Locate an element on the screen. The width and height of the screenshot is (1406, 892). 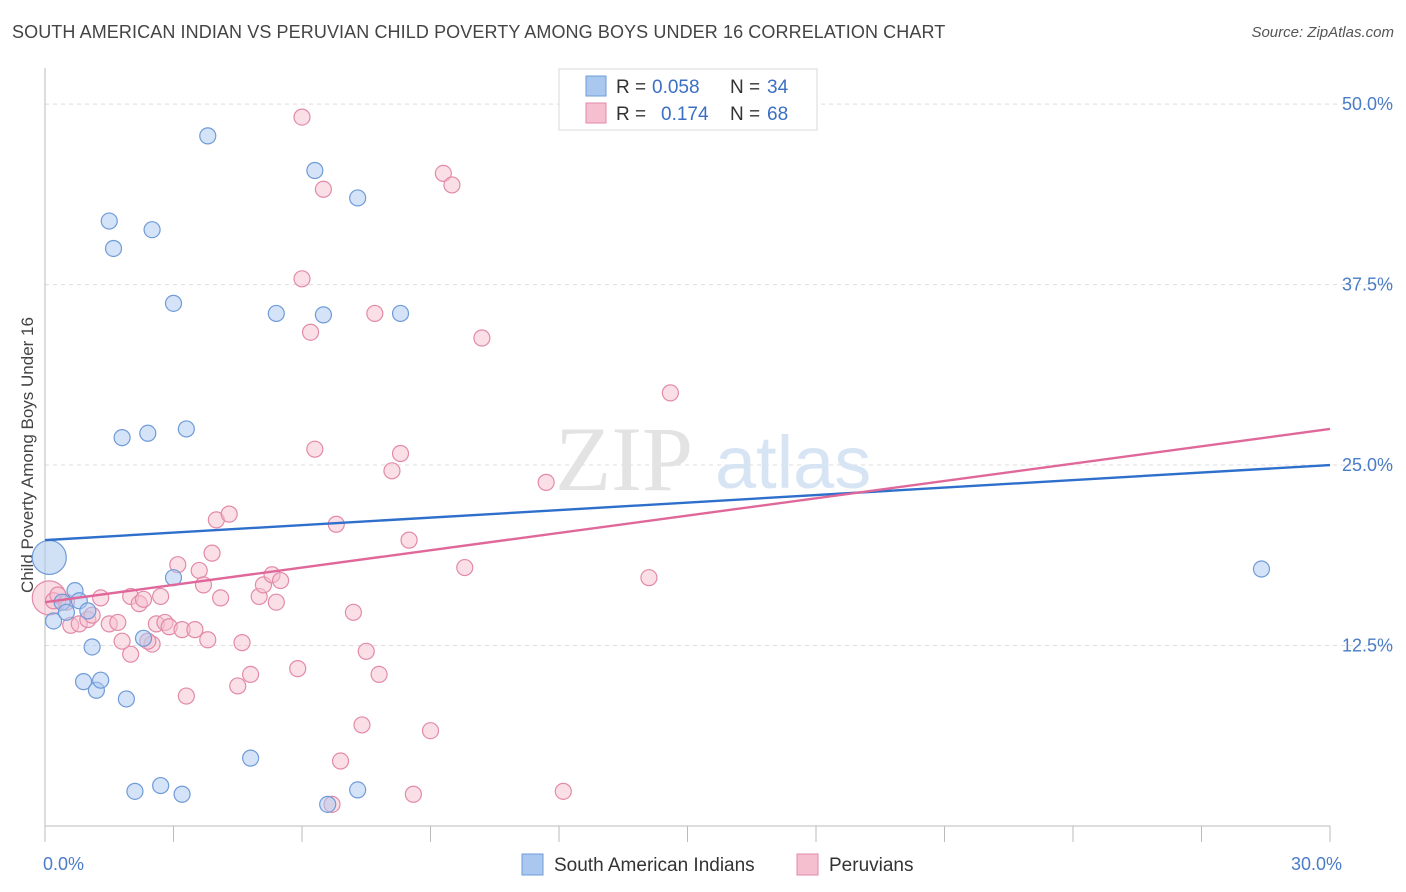
y-tick-labels: 12.5% 25.0% 37.5% 50.0% is located at coordinates (1367, 374).